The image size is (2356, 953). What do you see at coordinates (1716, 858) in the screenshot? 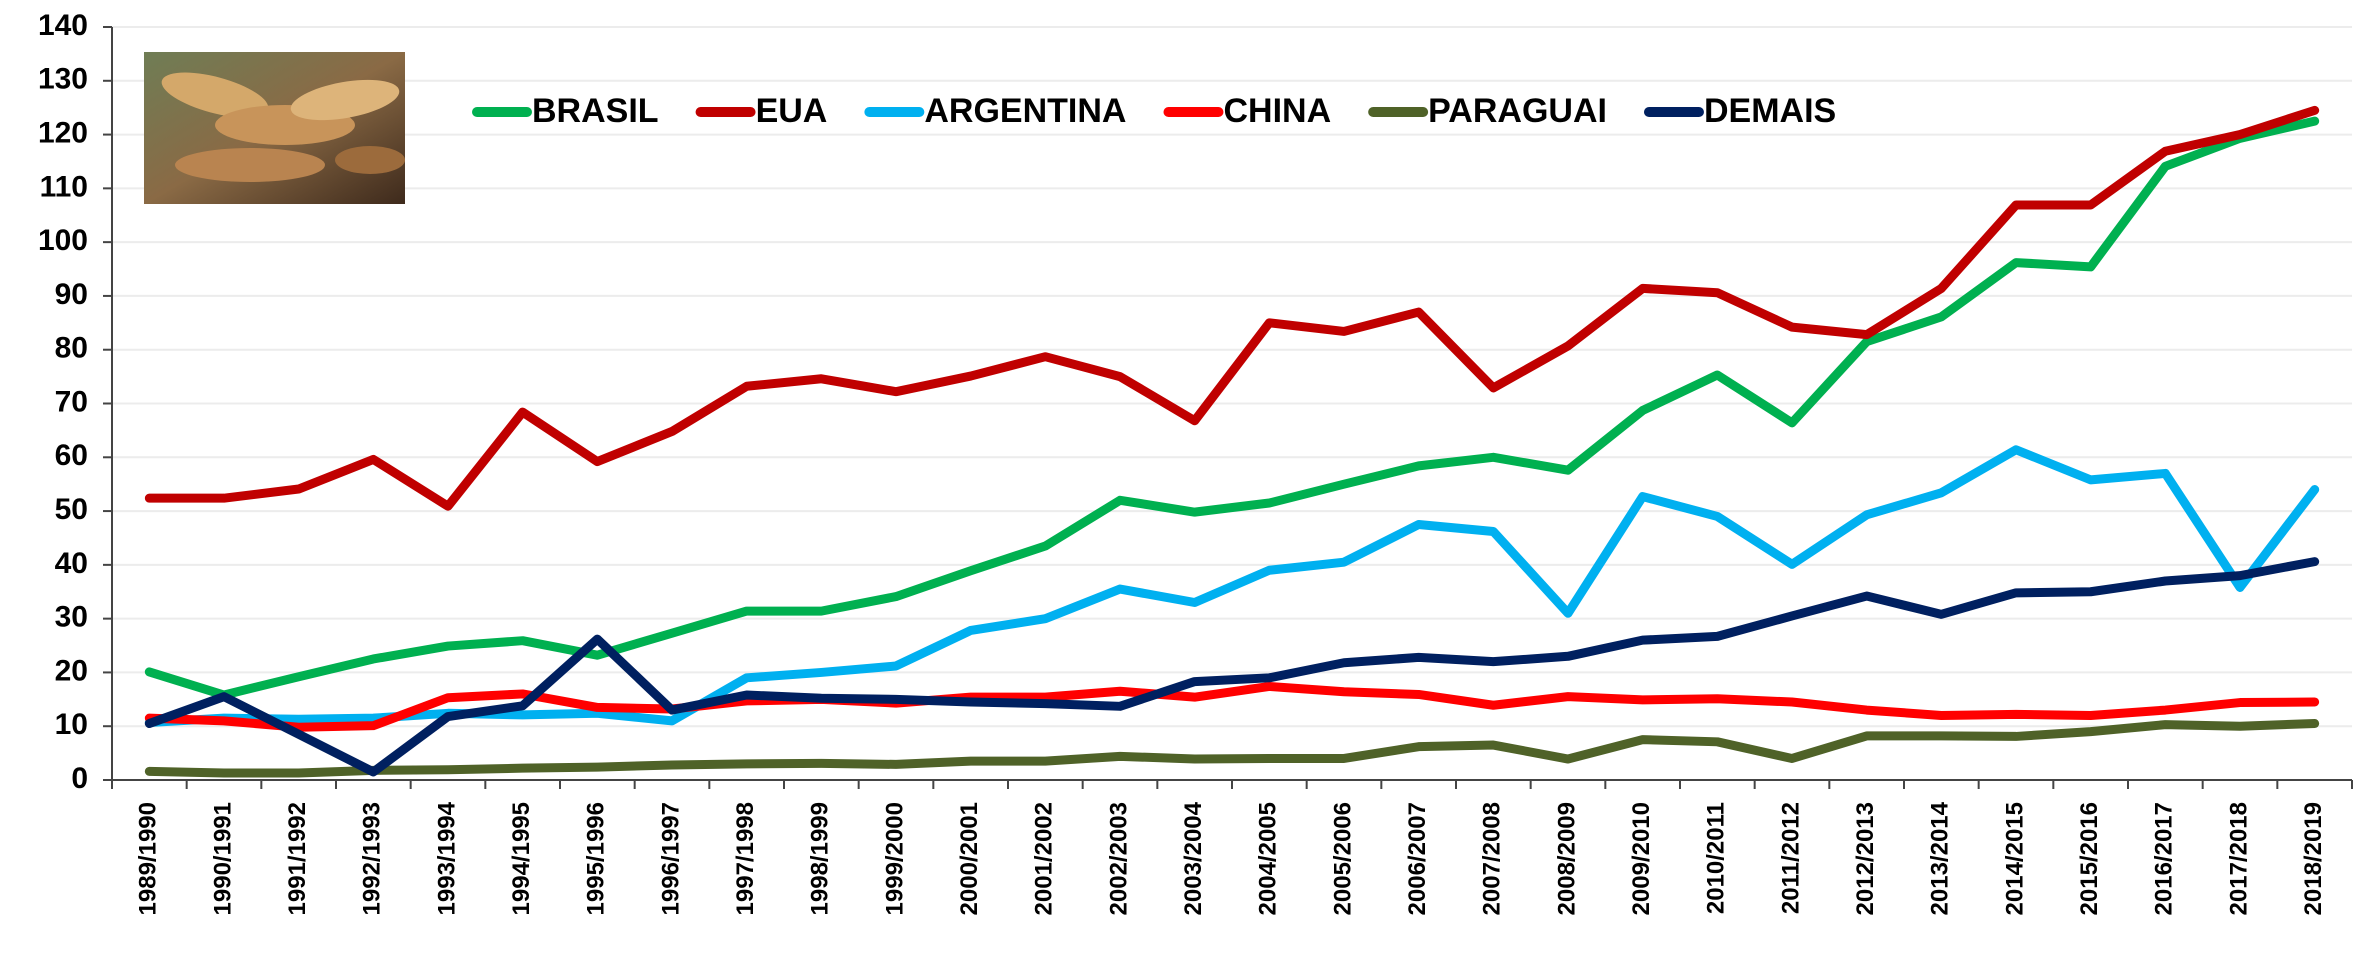
I see `x-tick-label: 2010/2011` at bounding box center [1716, 858].